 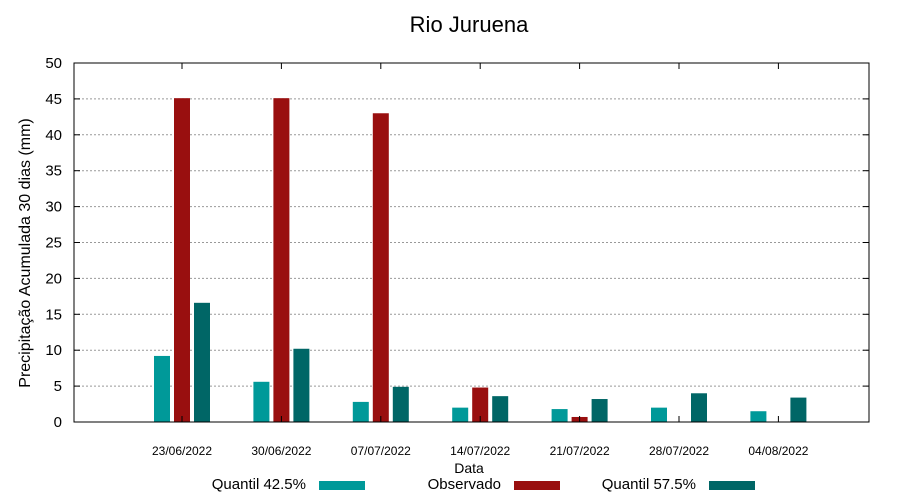 What do you see at coordinates (480, 451) in the screenshot?
I see `x-tick-label: 14/07/2022` at bounding box center [480, 451].